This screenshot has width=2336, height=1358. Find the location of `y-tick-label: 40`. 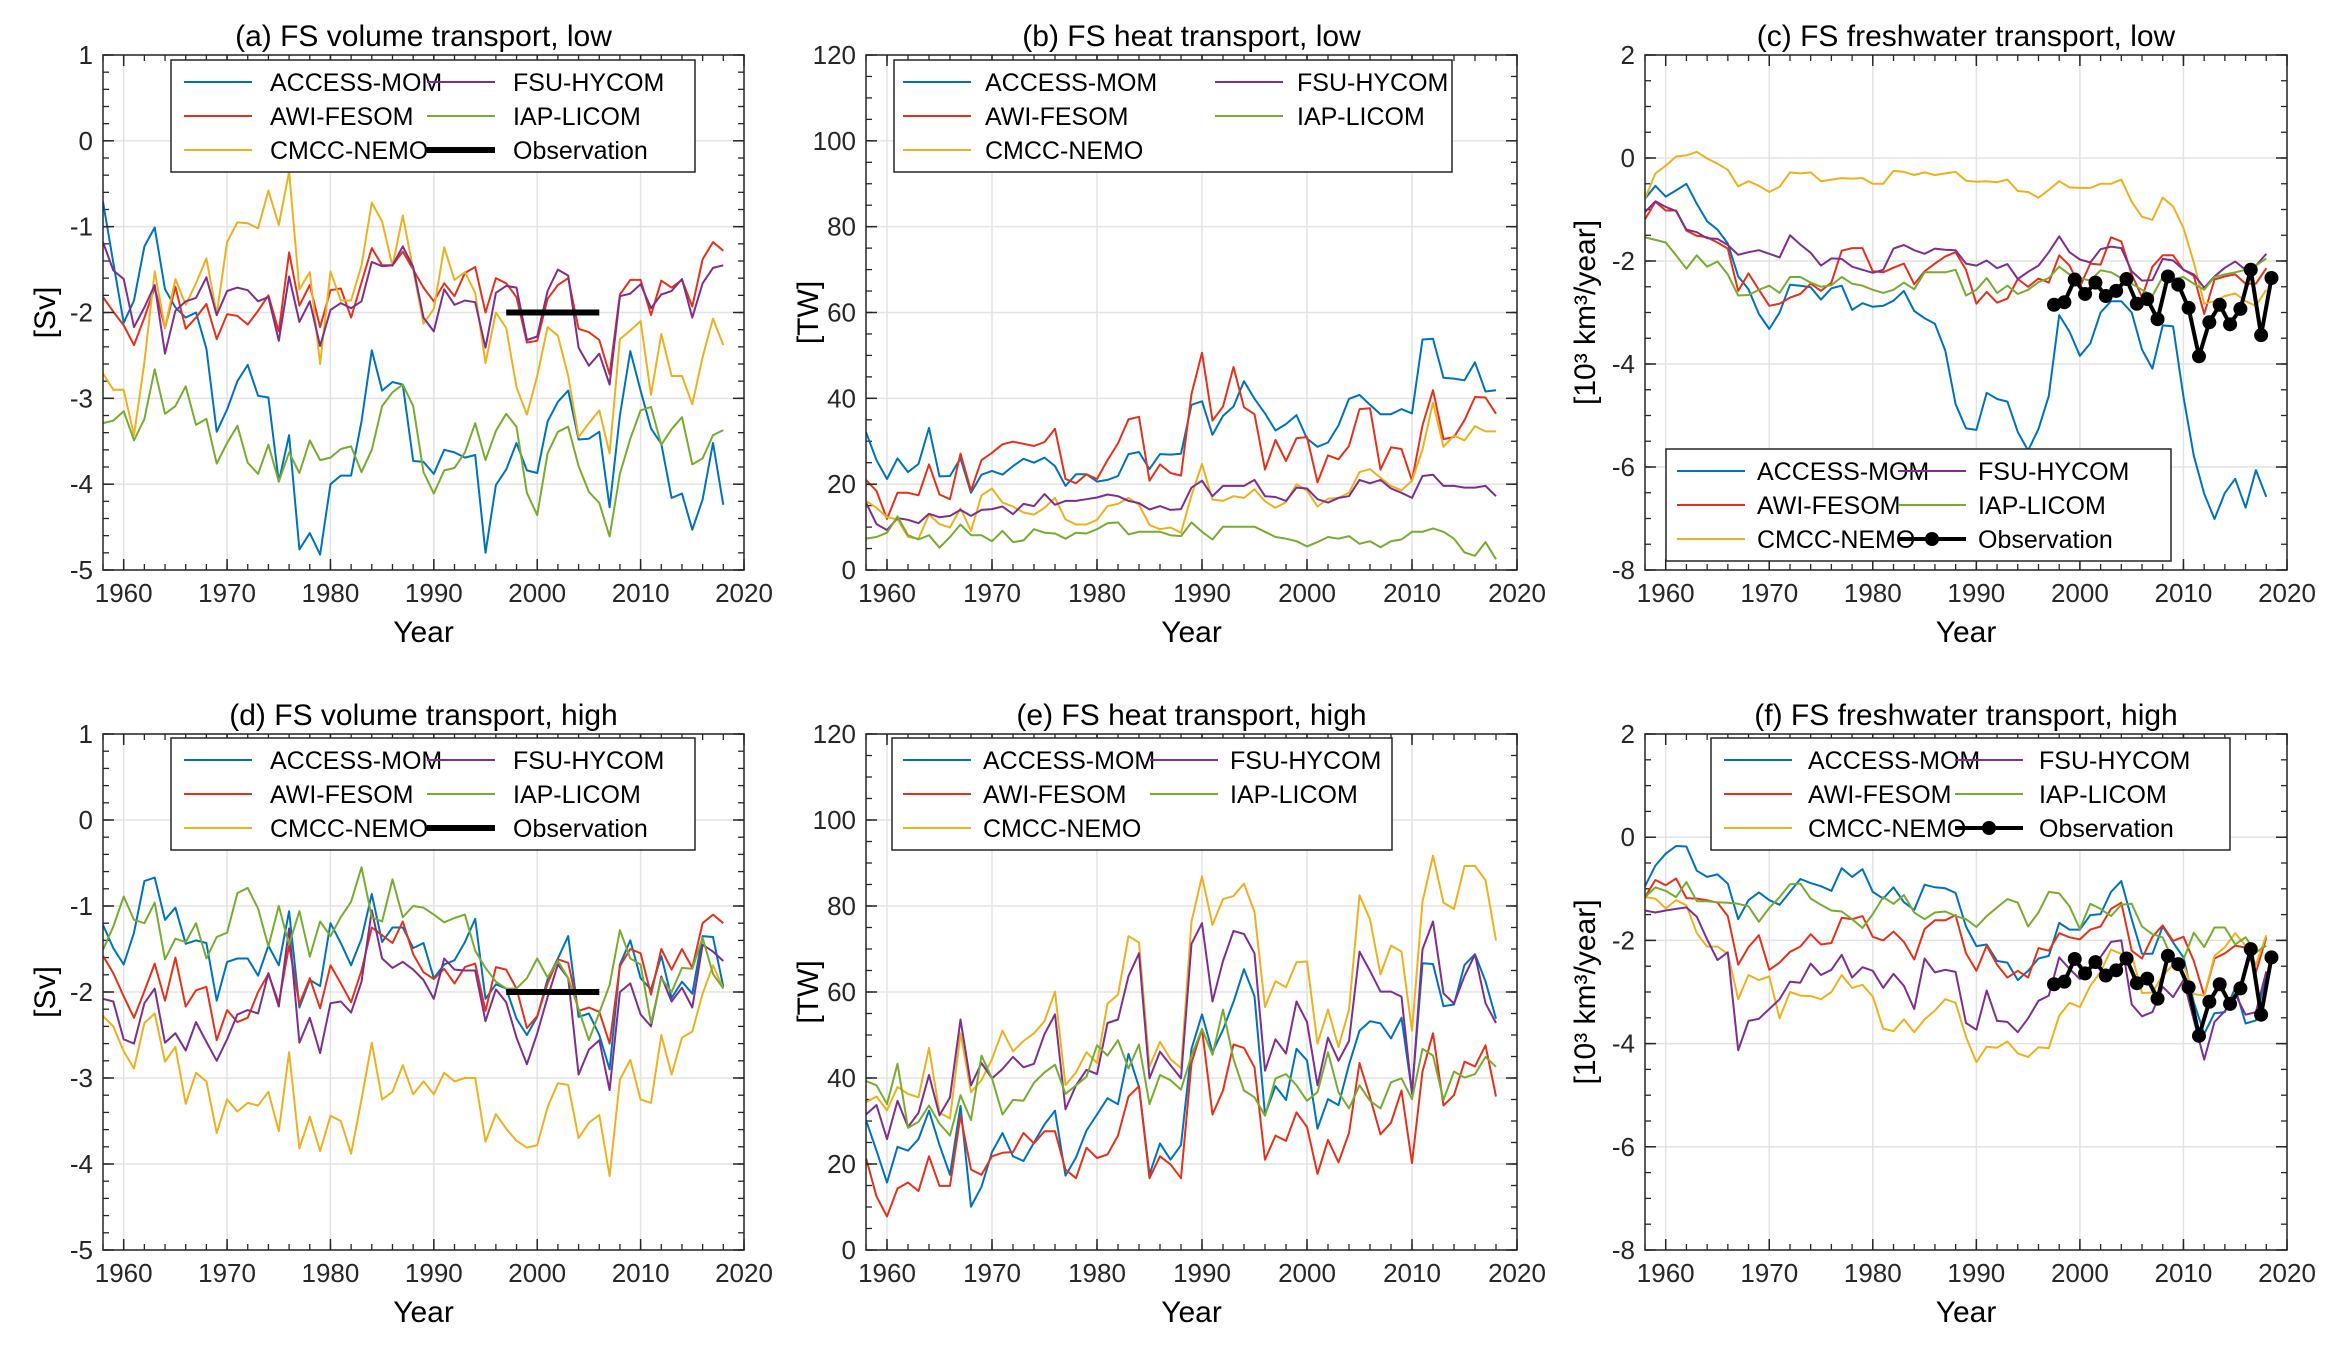

y-tick-label: 40 is located at coordinates (841, 398).